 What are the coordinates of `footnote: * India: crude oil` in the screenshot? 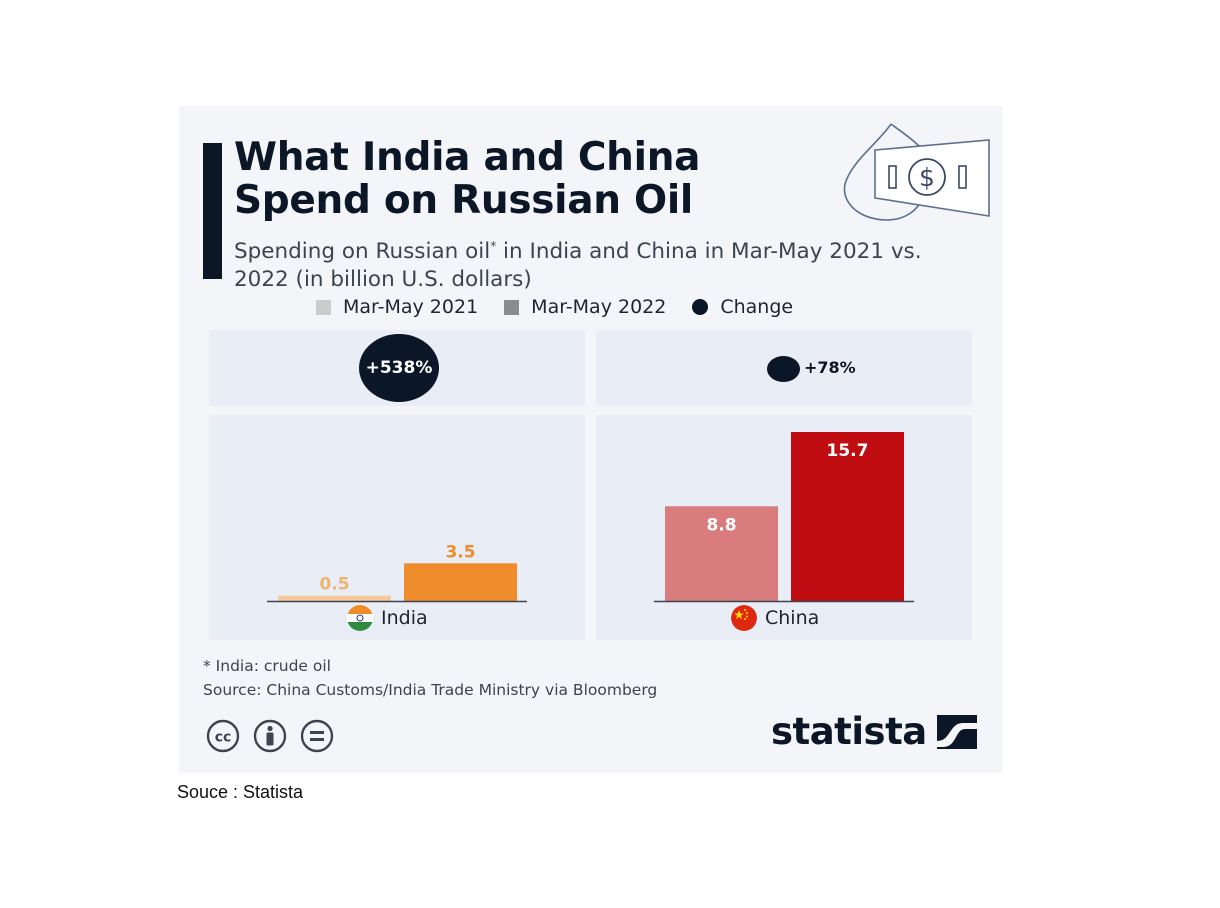 It's located at (267, 666).